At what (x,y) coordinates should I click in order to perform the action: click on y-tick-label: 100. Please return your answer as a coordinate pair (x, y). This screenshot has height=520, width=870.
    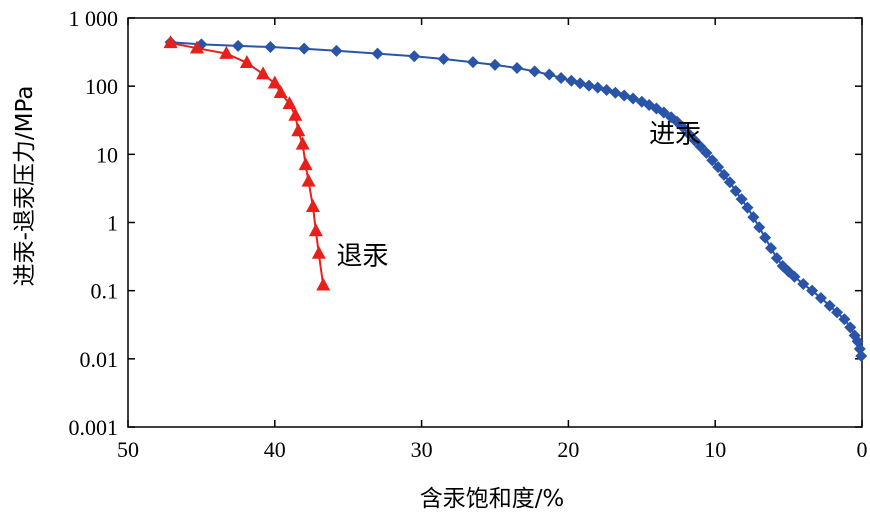
    Looking at the image, I should click on (101, 86).